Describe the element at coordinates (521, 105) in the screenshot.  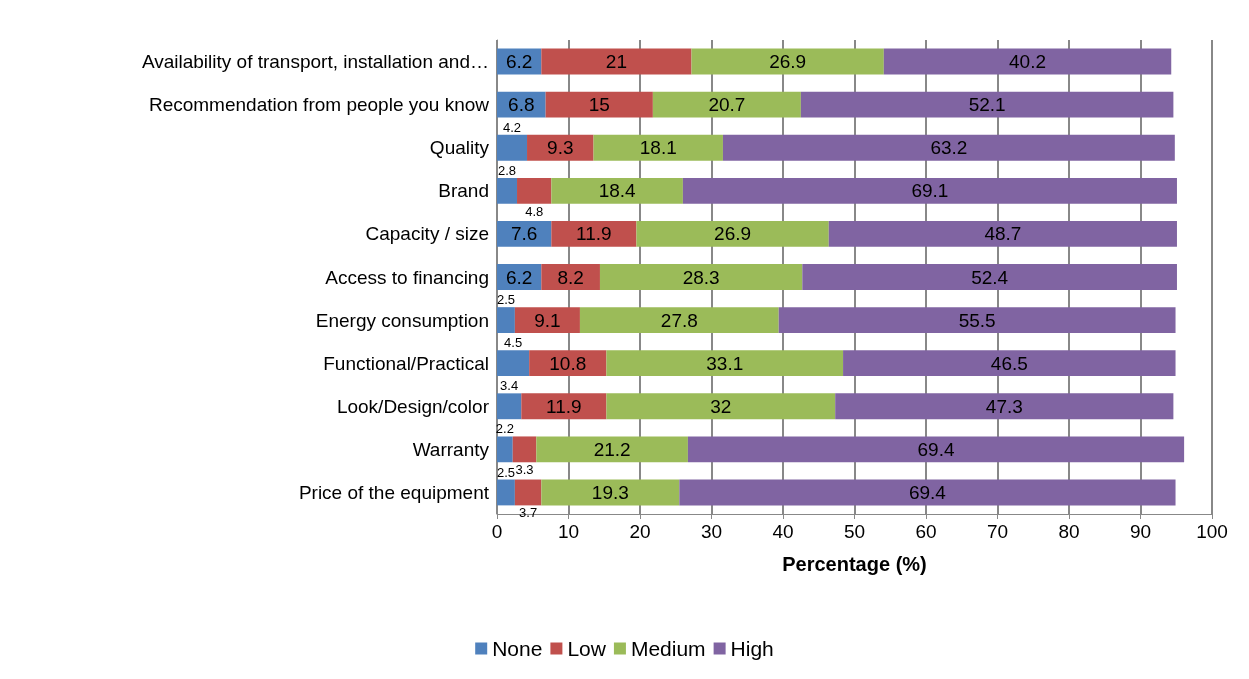
I see `data-label: 6.8` at that location.